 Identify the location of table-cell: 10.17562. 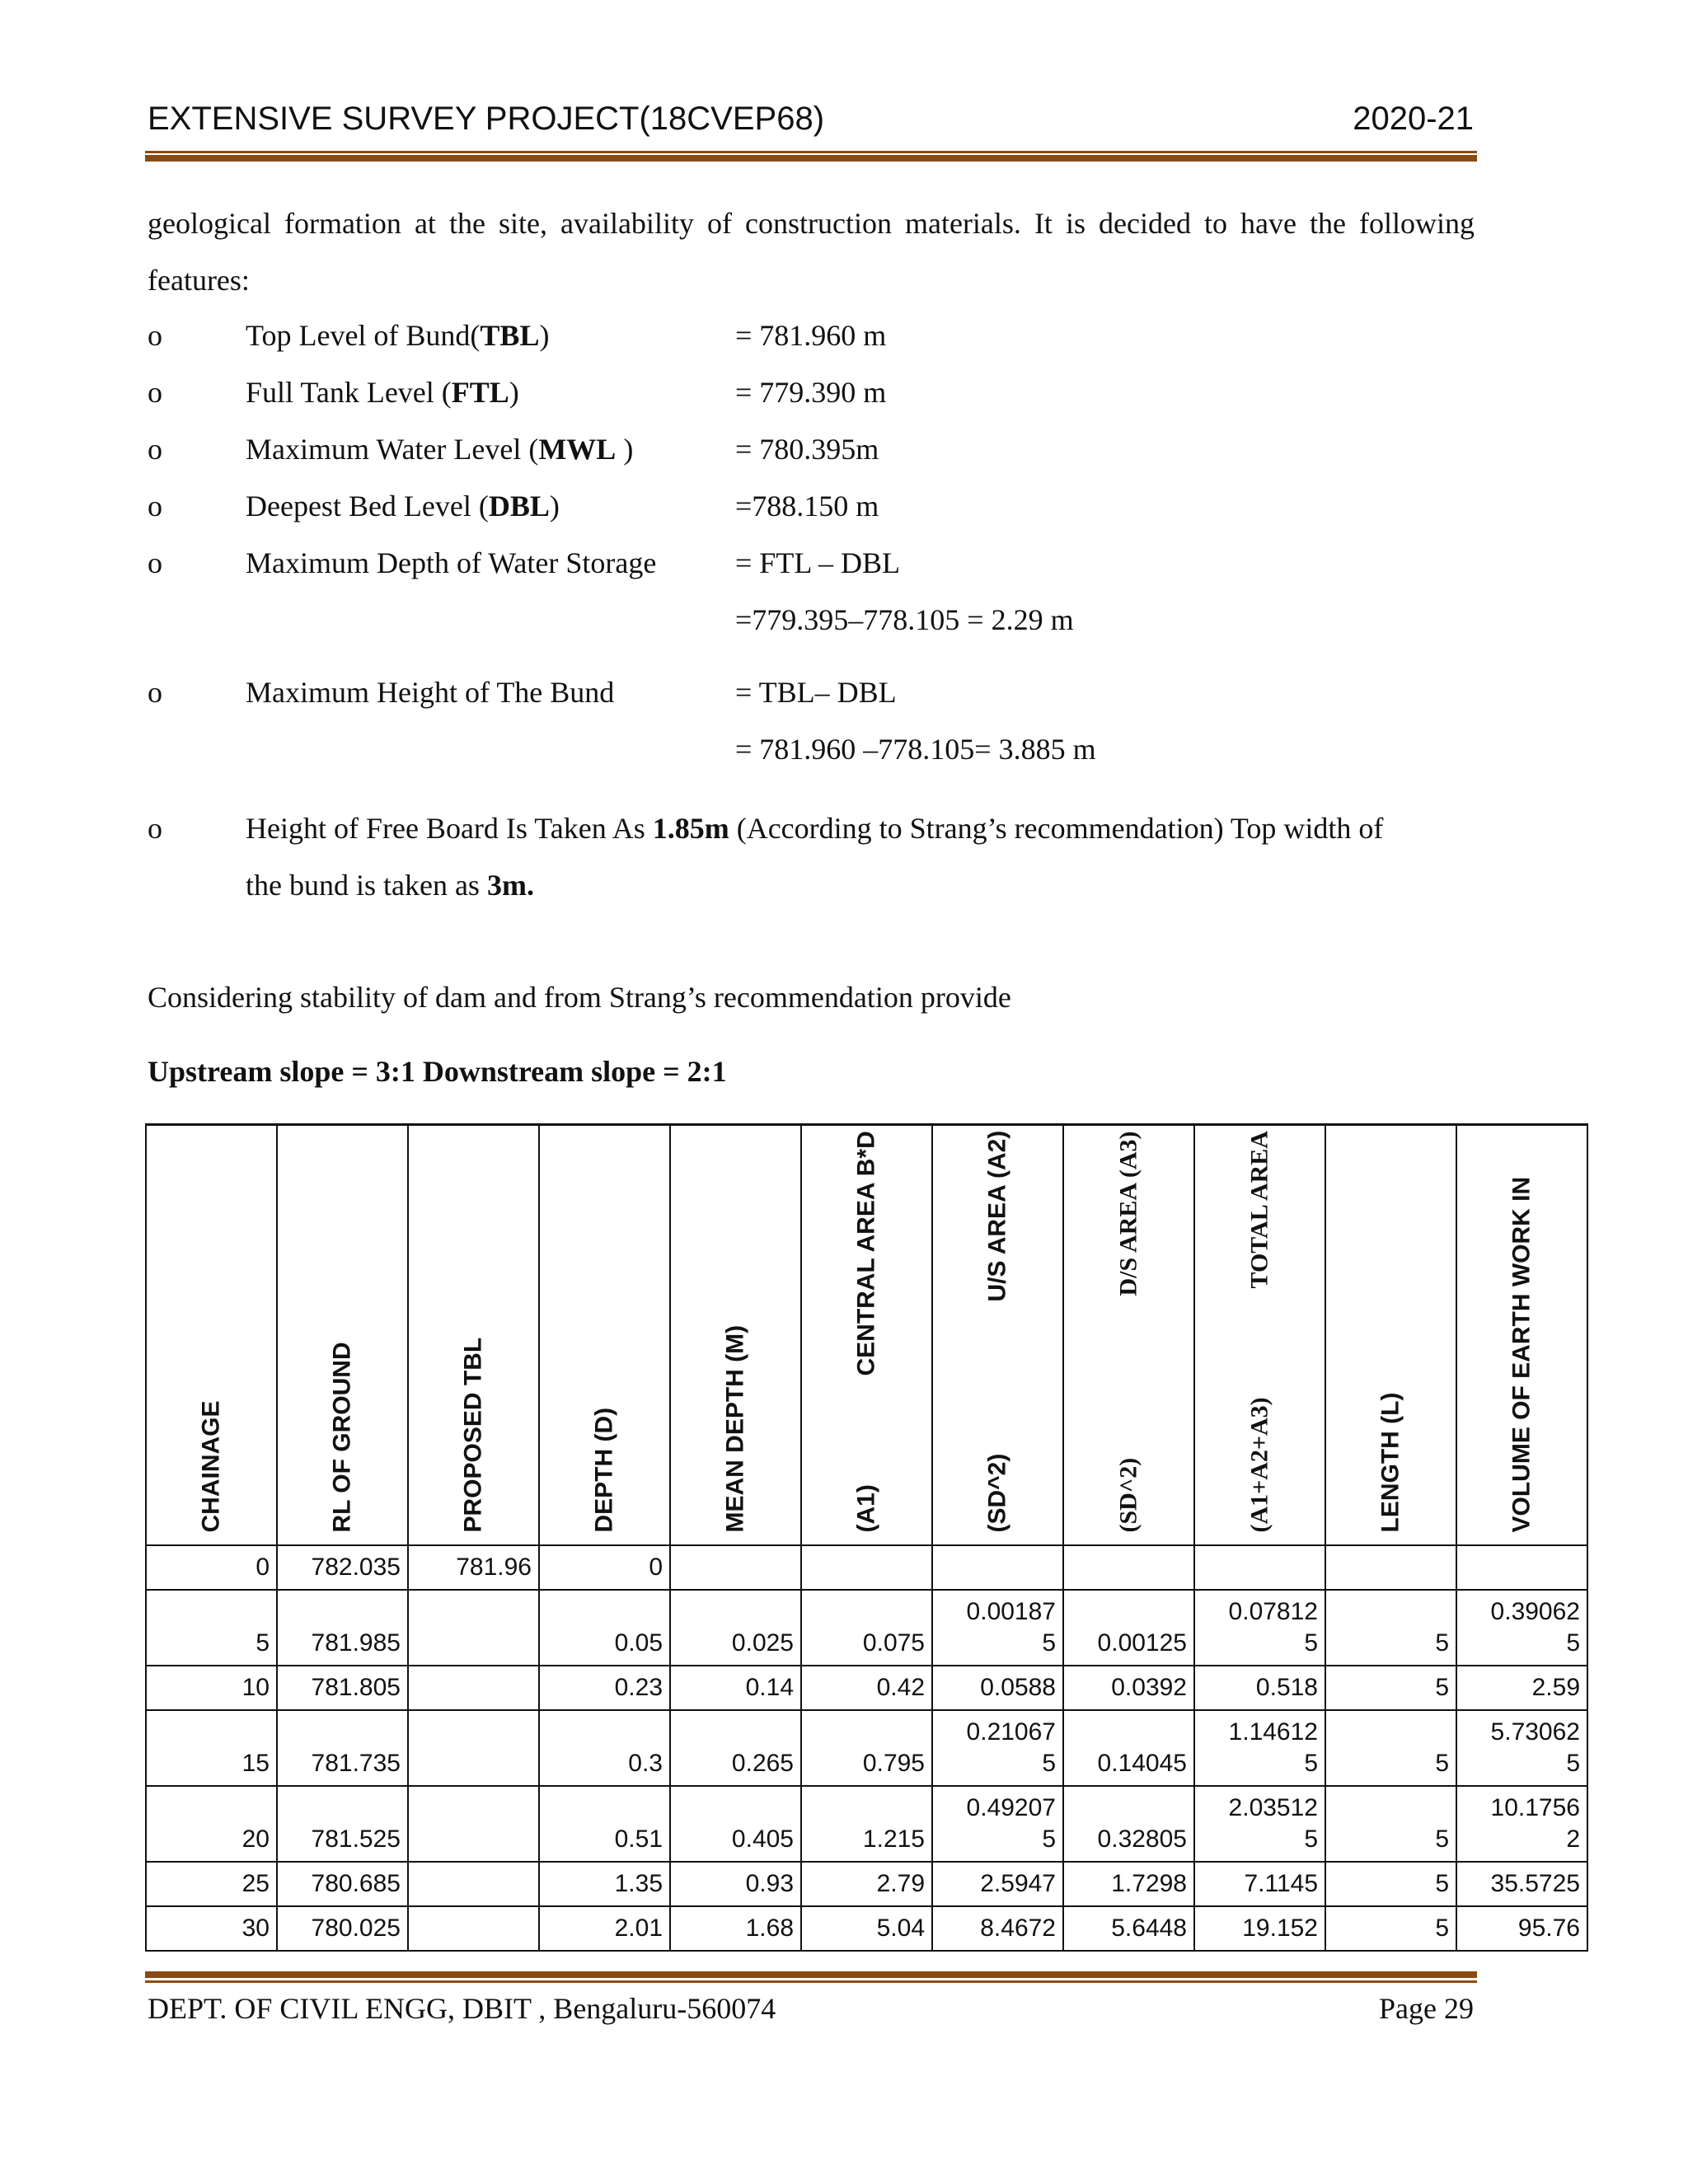
(1522, 1823).